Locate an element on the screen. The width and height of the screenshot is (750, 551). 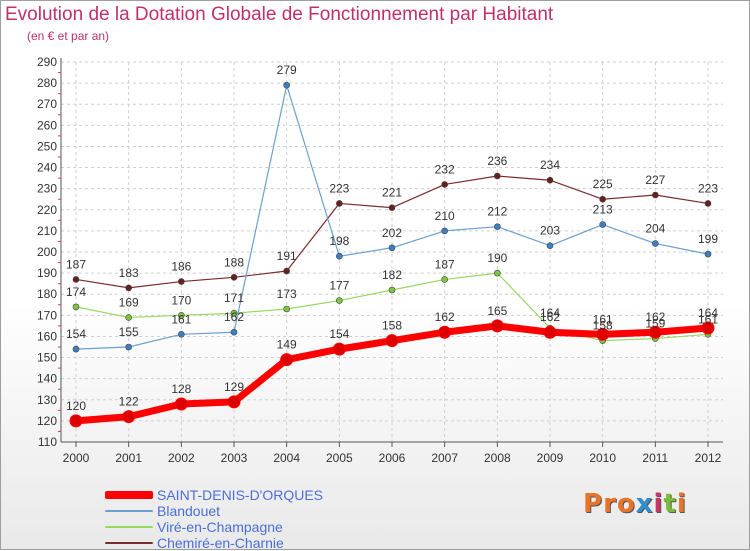
legend-label: Viré-en-Champagne is located at coordinates (220, 527).